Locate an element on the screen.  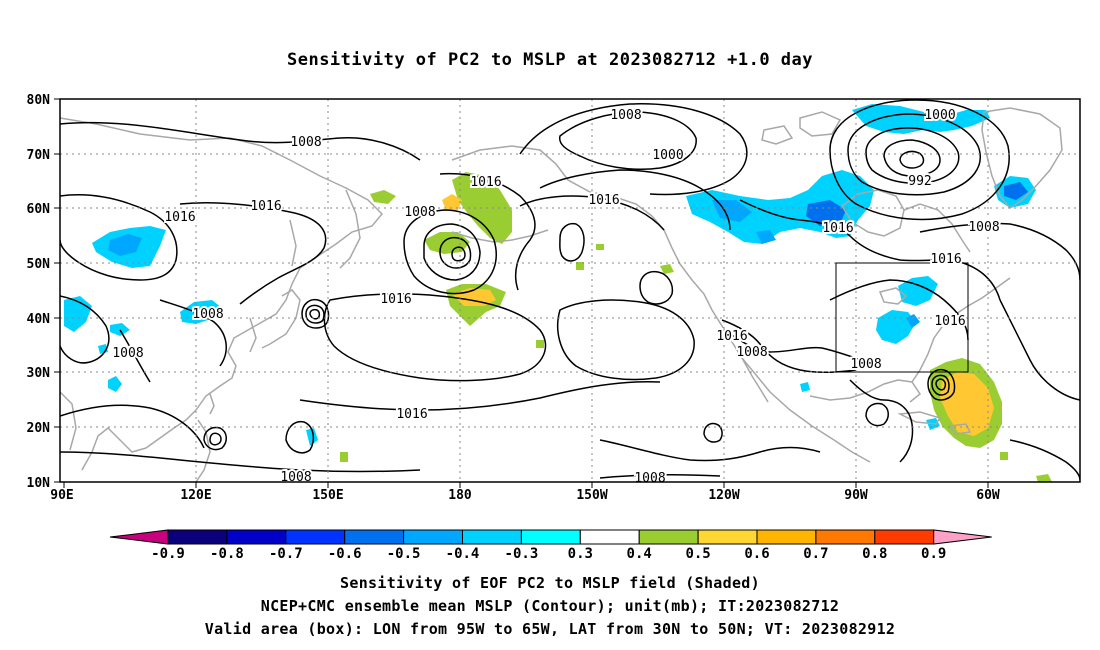
lon-label-60w: 60W is located at coordinates (988, 495).